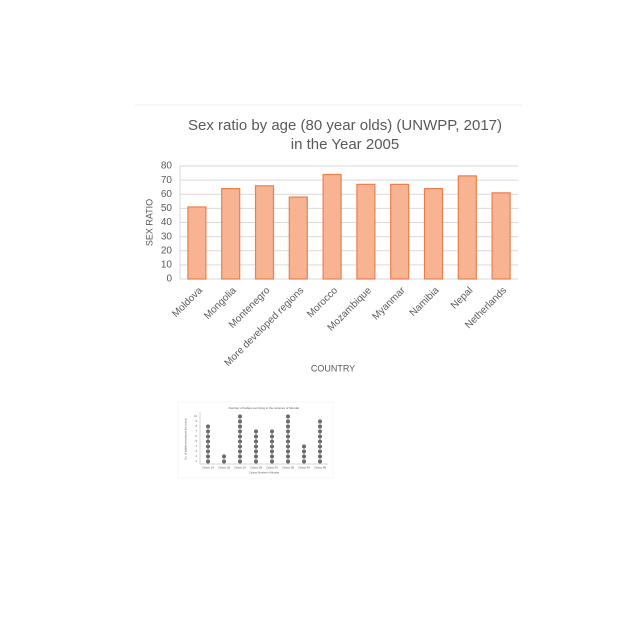 Image resolution: width=640 pixels, height=640 pixels. I want to click on y-tick-label: 4, so click(197, 446).